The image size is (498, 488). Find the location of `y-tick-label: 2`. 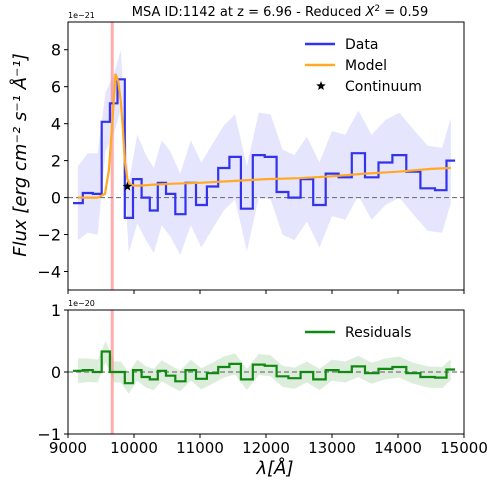

y-tick-label: 2 is located at coordinates (56, 161).